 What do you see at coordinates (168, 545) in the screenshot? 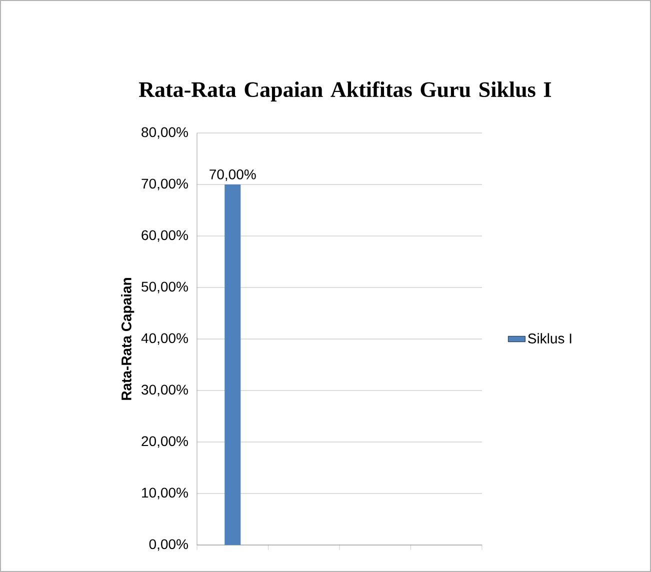
I see `y-tick-label: 0,00%` at bounding box center [168, 545].